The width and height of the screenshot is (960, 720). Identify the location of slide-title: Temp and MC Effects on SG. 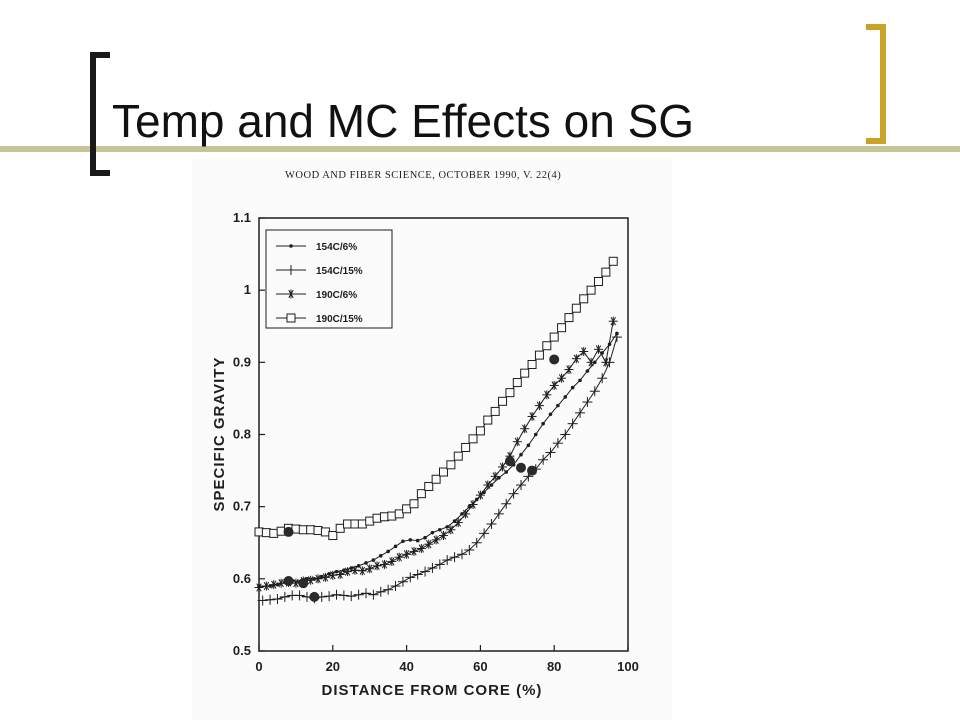
(403, 121).